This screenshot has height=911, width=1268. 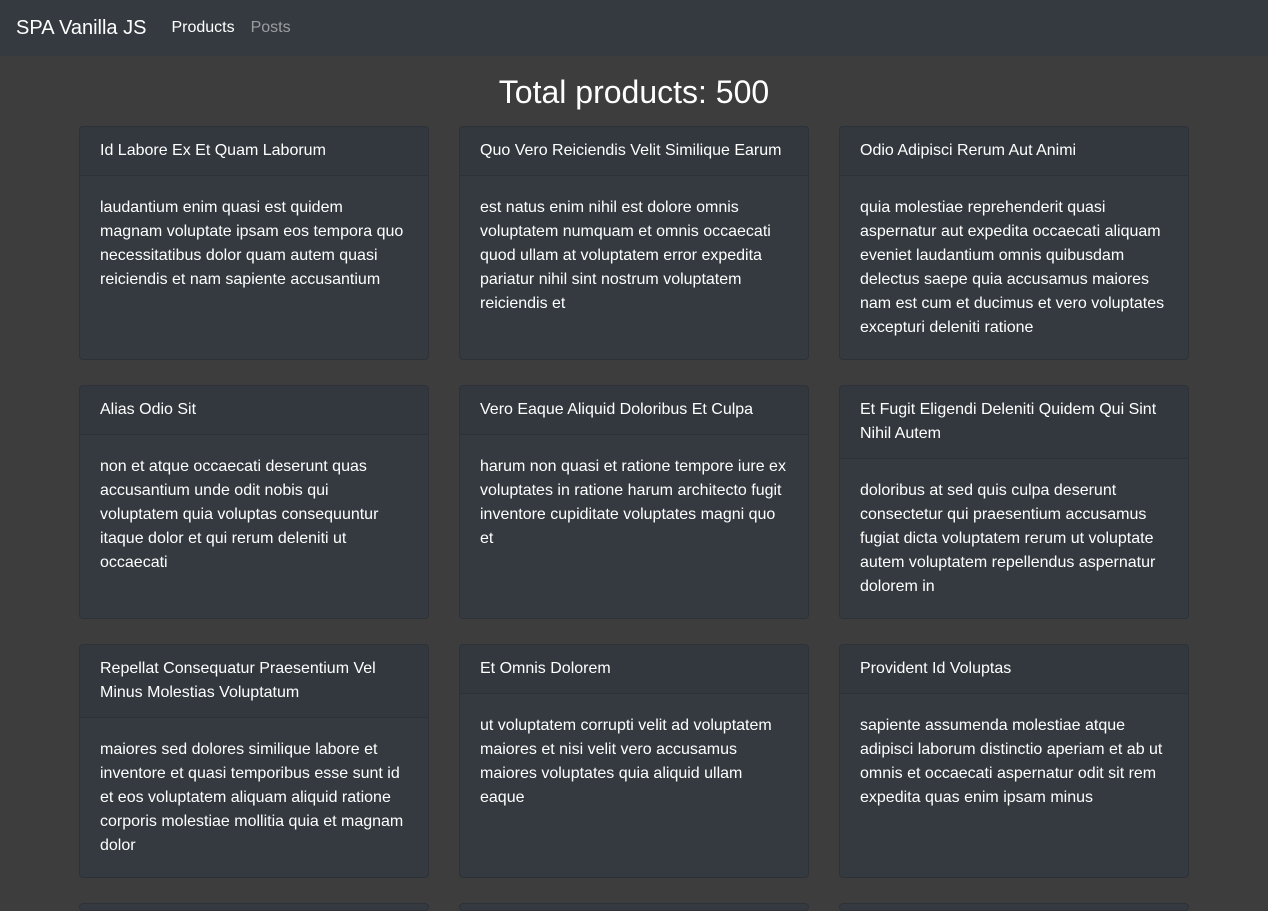 I want to click on product-card-title: Et Omnis Dolorem, so click(x=634, y=669).